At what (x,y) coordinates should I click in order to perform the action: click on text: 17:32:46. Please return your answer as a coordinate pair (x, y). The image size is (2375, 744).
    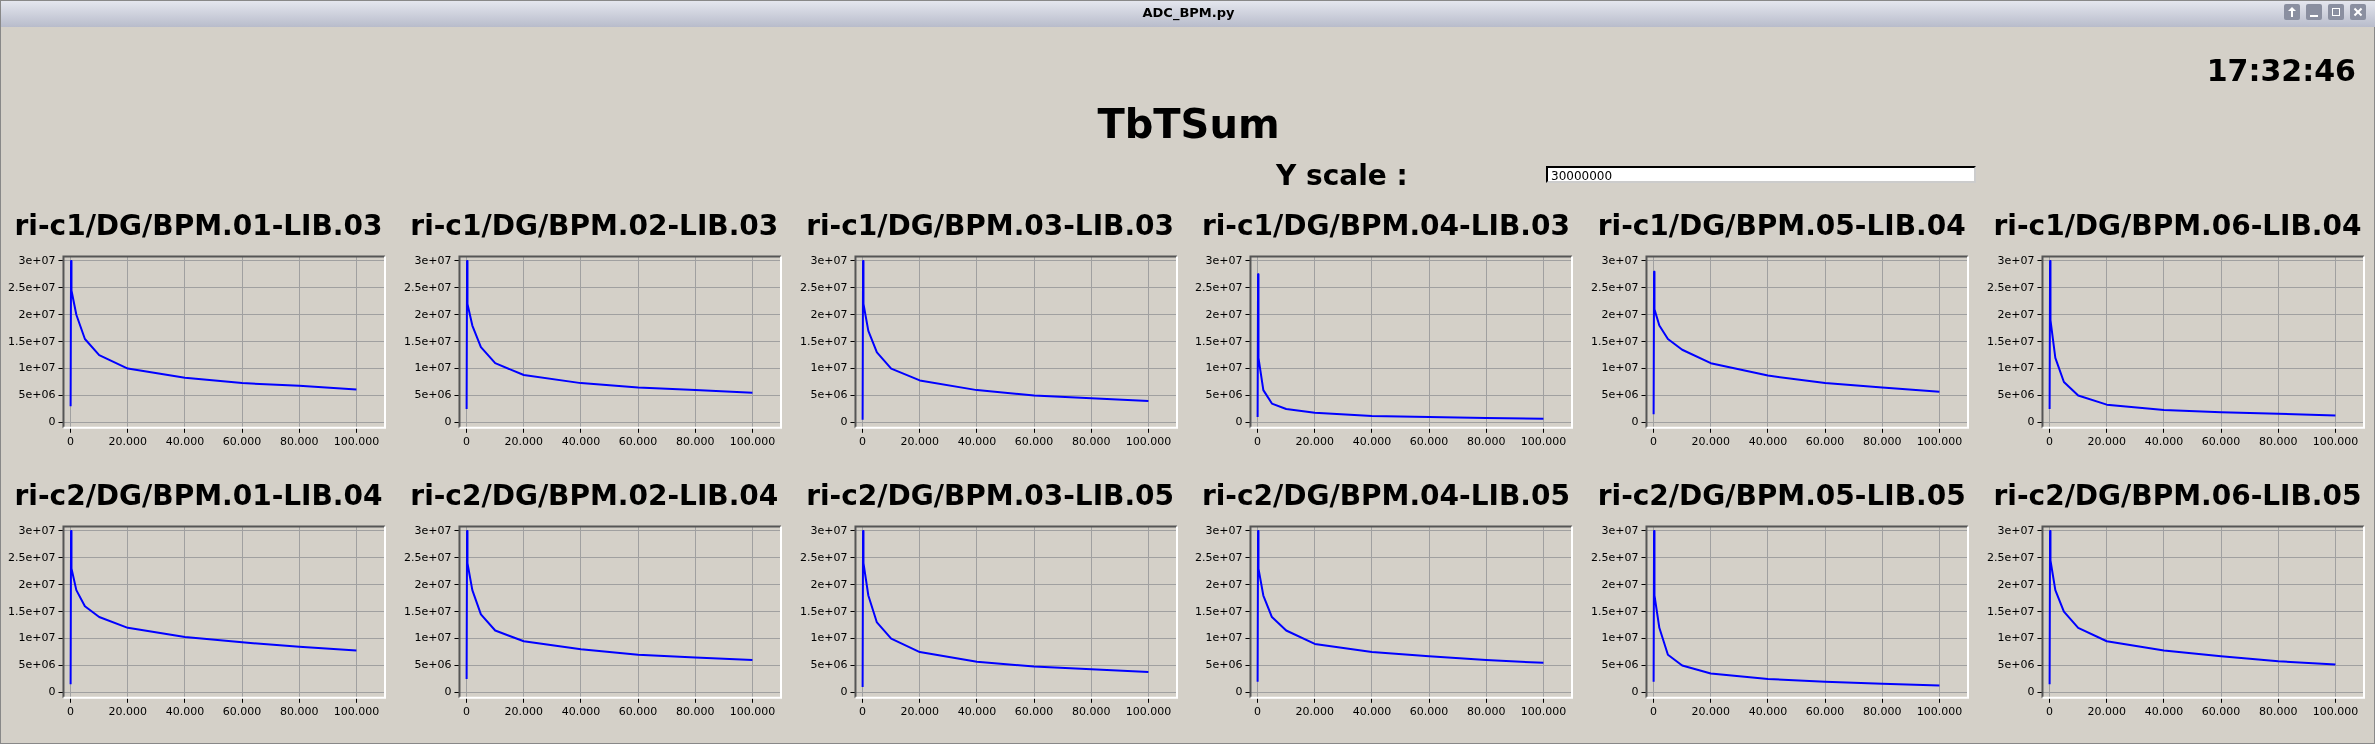
    Looking at the image, I should click on (2281, 70).